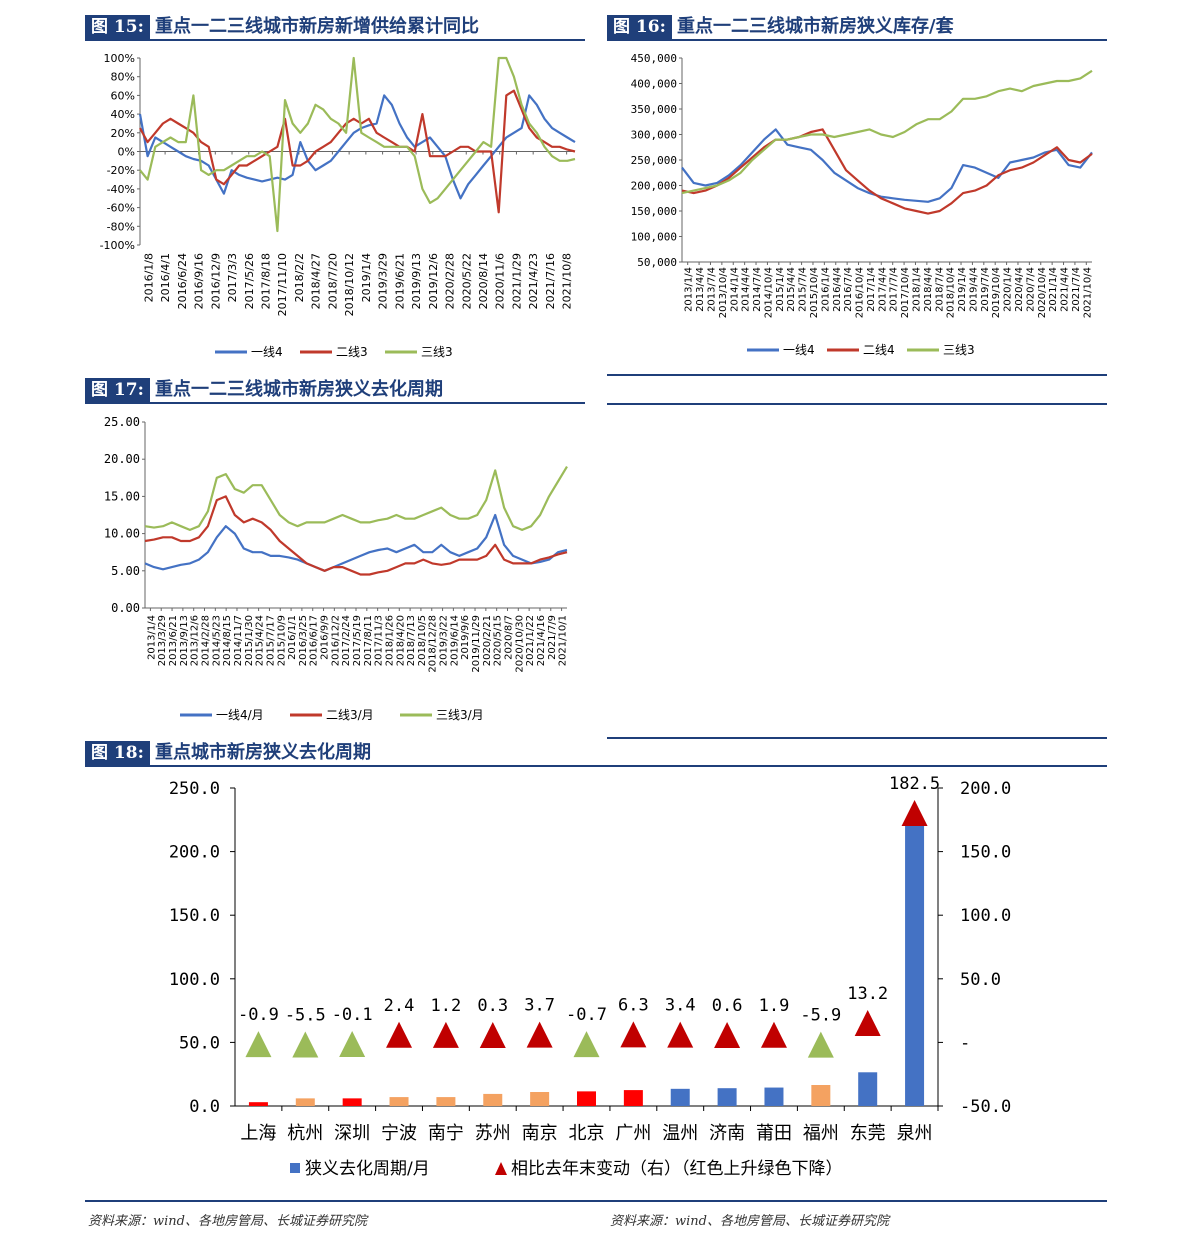 The height and width of the screenshot is (1245, 1191). What do you see at coordinates (123, 95) in the screenshot?
I see `y-tick-label: 60%` at bounding box center [123, 95].